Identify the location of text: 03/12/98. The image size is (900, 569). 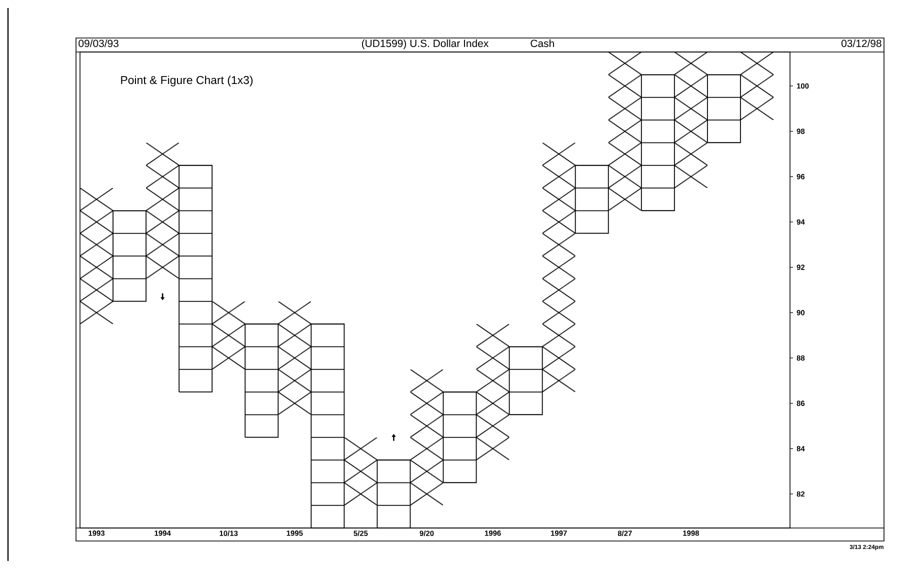
(861, 43).